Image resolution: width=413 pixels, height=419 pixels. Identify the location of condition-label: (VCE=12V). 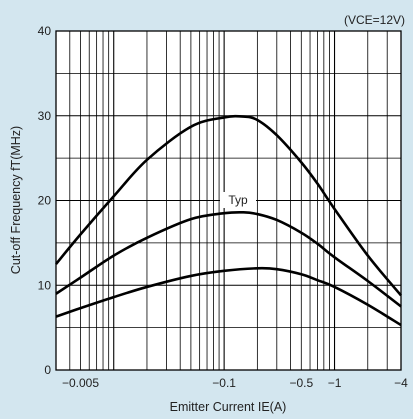
(374, 20).